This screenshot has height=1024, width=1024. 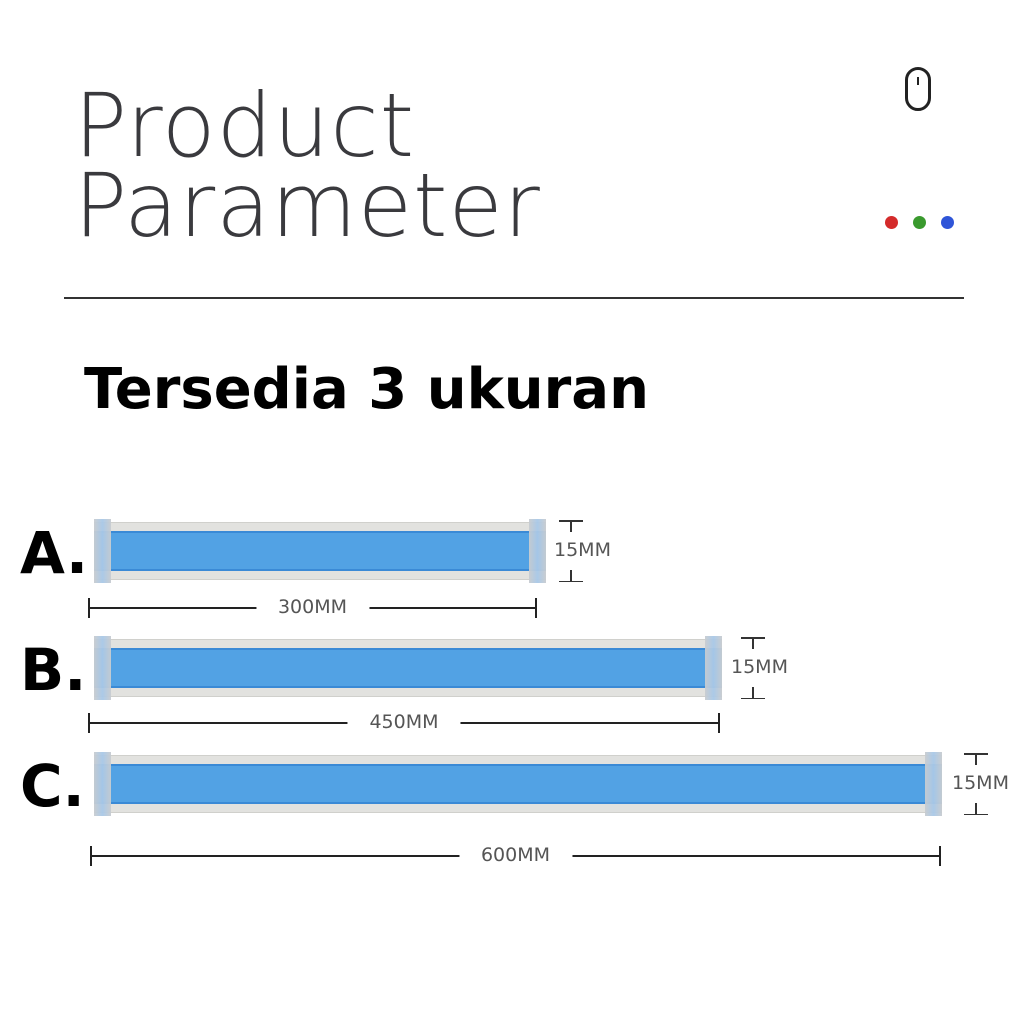 I want to click on length-dimension-line: 600MM, so click(x=515, y=855).